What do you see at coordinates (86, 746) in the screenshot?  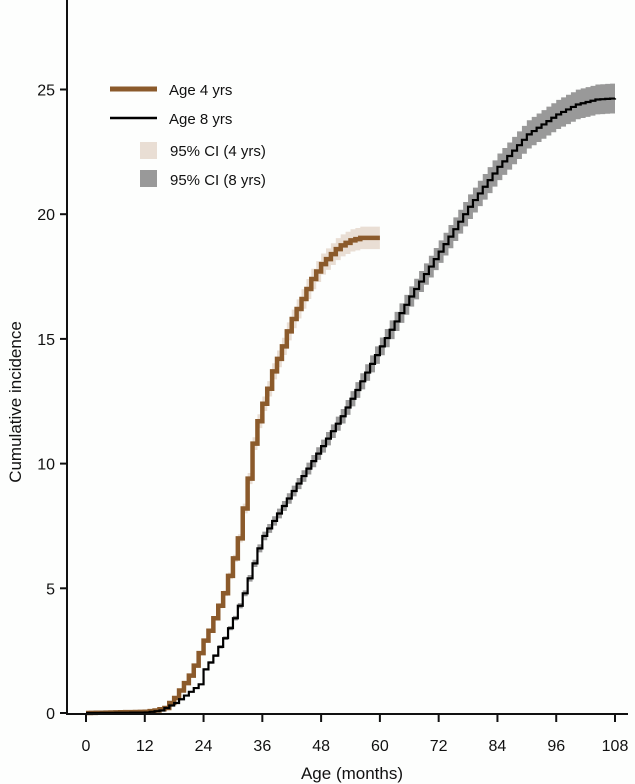 I see `x-tick-label: 0` at bounding box center [86, 746].